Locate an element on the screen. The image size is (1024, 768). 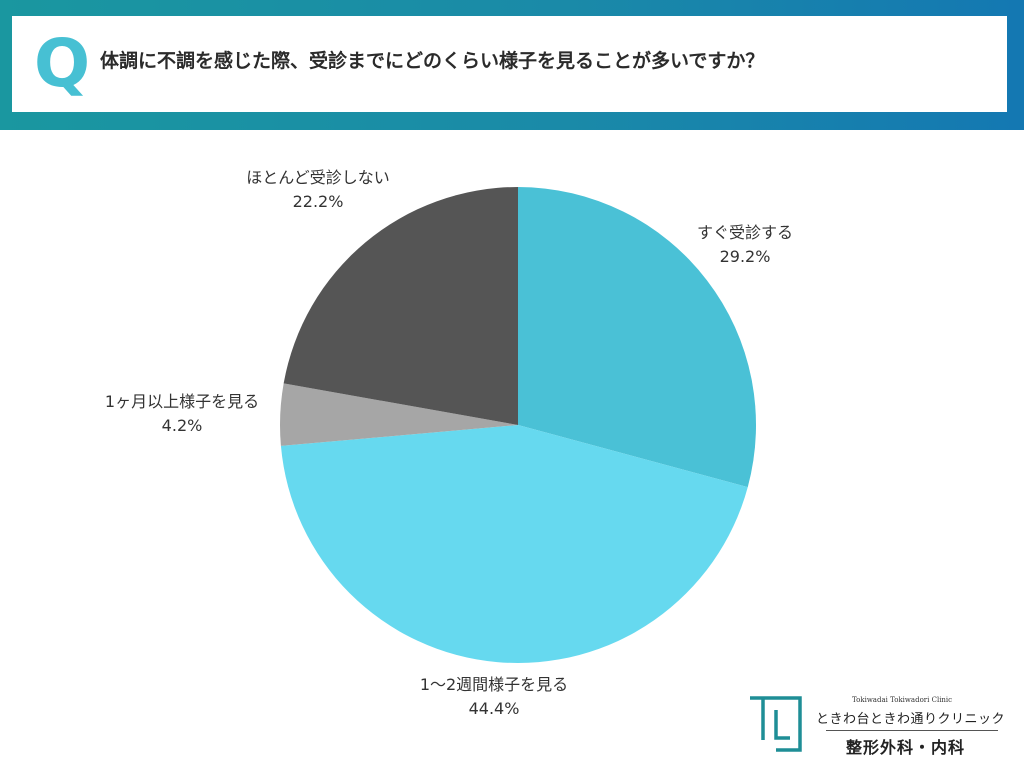
clinic-logo-icon is located at coordinates (776, 724).